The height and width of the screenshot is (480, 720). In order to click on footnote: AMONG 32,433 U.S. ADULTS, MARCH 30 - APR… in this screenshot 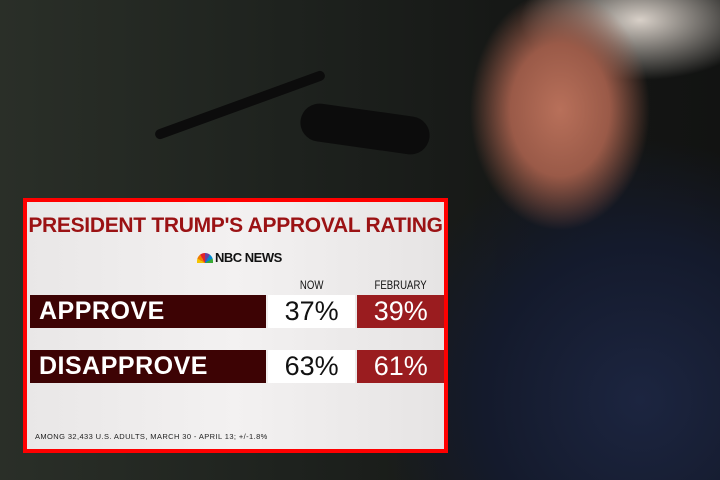, I will do `click(151, 436)`.